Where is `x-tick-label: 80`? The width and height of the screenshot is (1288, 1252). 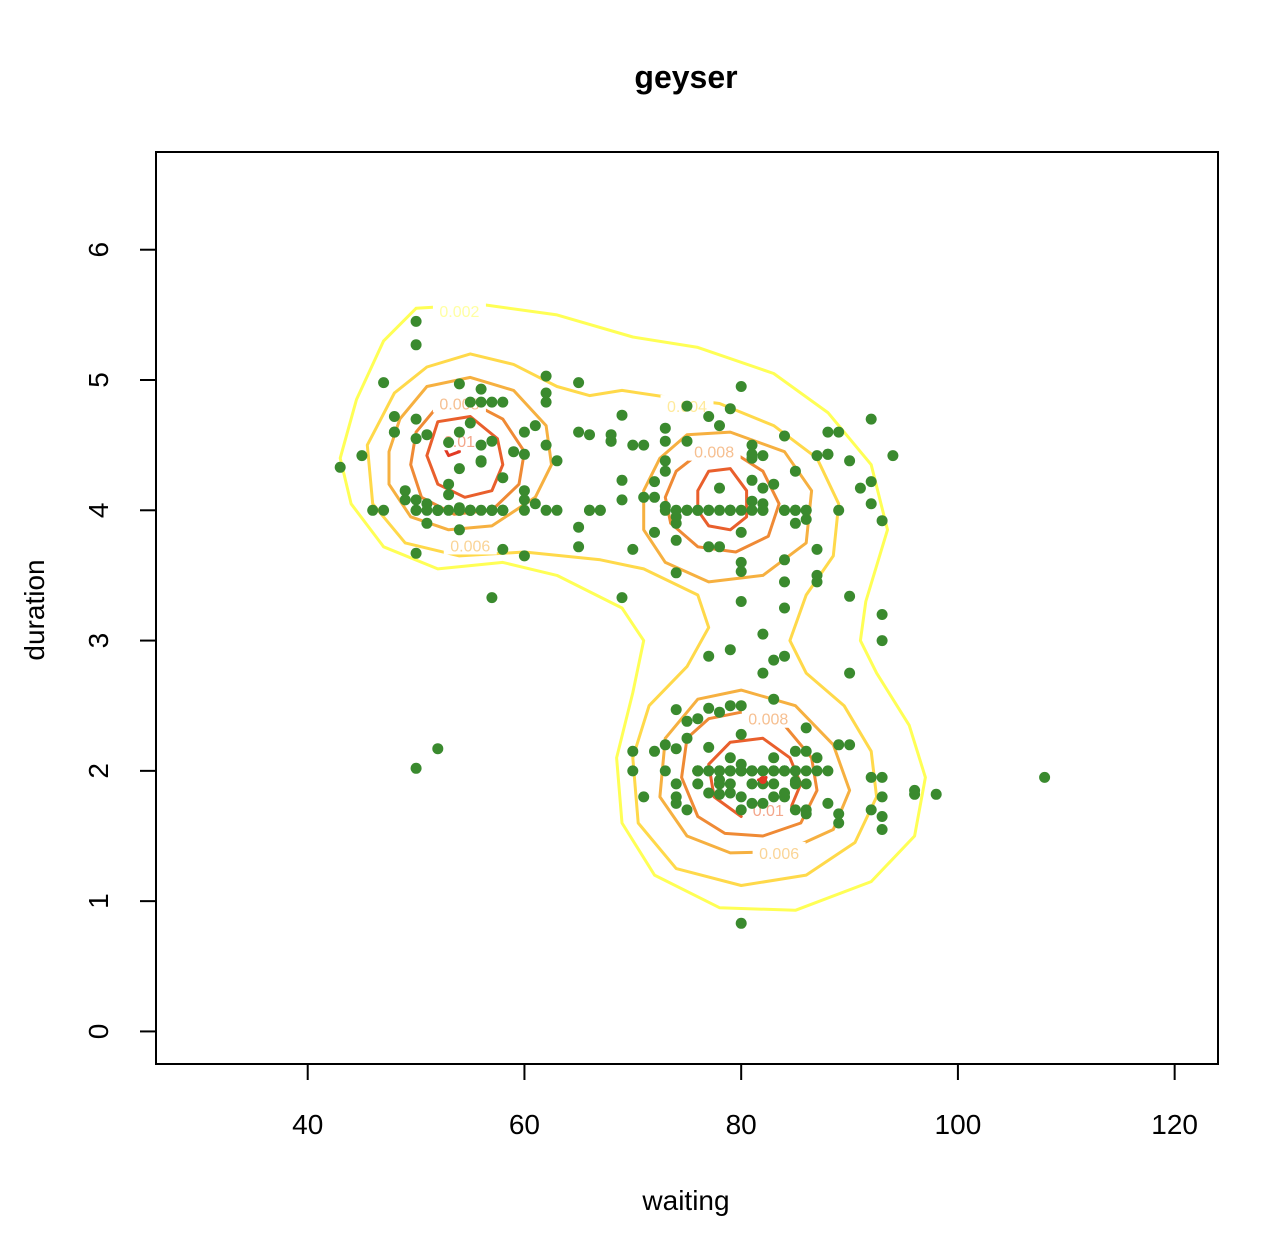 x-tick-label: 80 is located at coordinates (741, 1124).